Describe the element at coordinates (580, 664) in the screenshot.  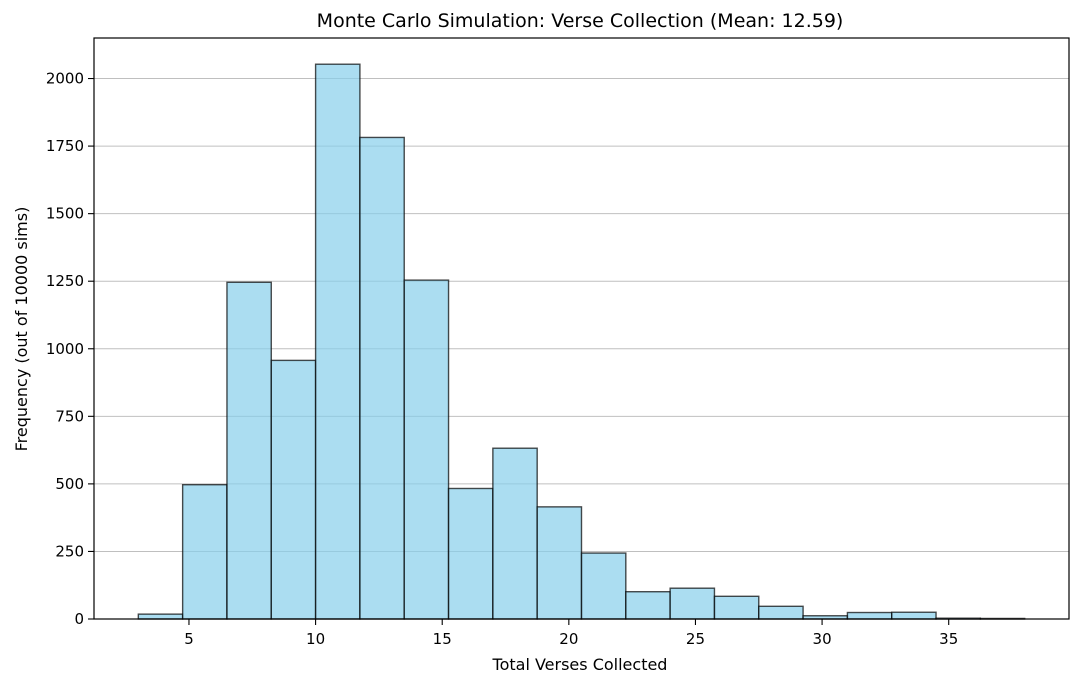
I see `x-axis-label: Total Verses Collected` at that location.